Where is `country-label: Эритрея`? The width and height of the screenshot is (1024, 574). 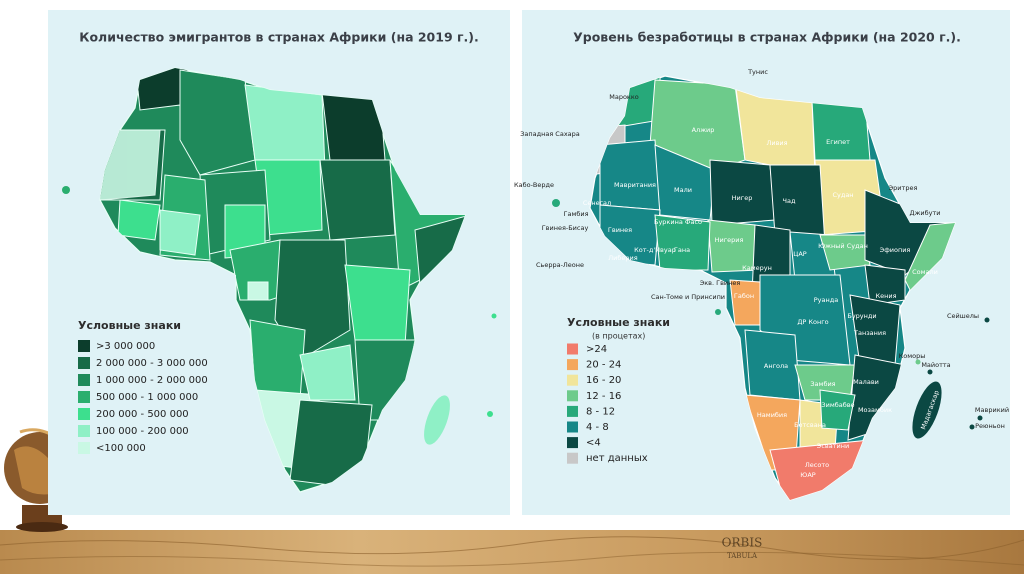 country-label: Эритрея is located at coordinates (903, 188).